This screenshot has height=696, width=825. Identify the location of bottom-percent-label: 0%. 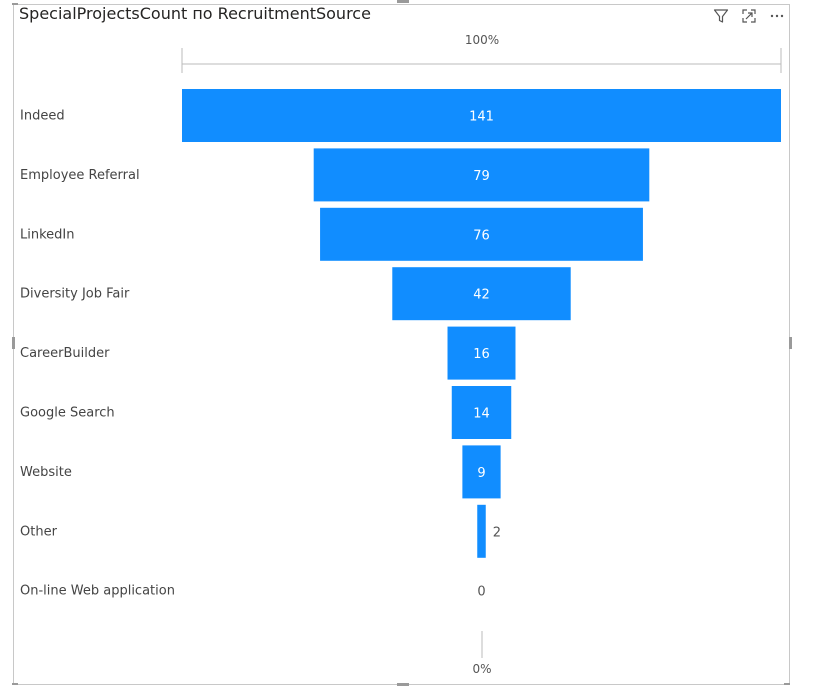
(481, 669).